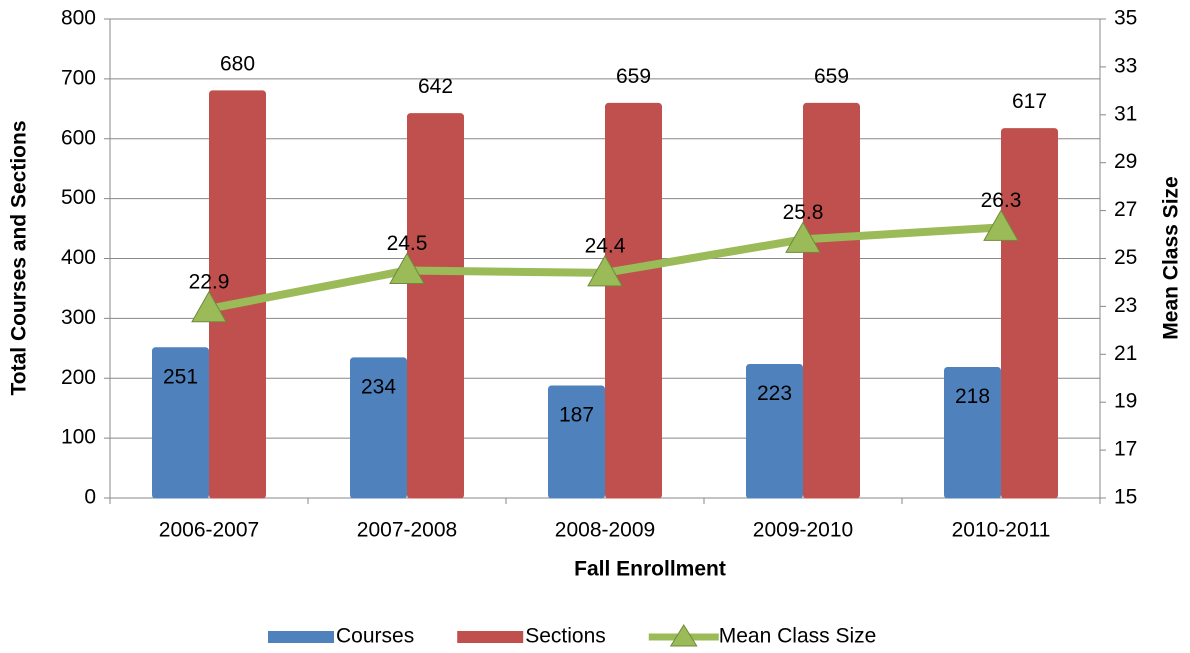  Describe the element at coordinates (78, 437) in the screenshot. I see `y-tick-label: 100` at that location.